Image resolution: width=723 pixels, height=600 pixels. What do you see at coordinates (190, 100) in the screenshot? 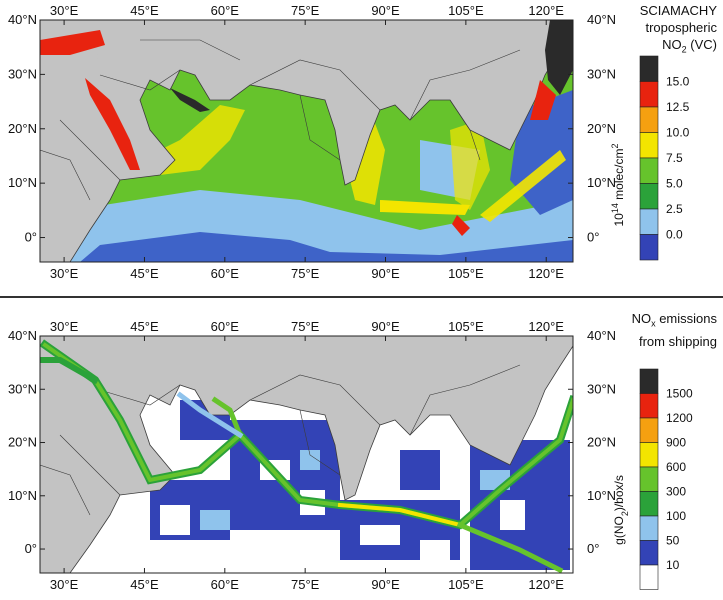
I see `gulf-hotspot` at bounding box center [190, 100].